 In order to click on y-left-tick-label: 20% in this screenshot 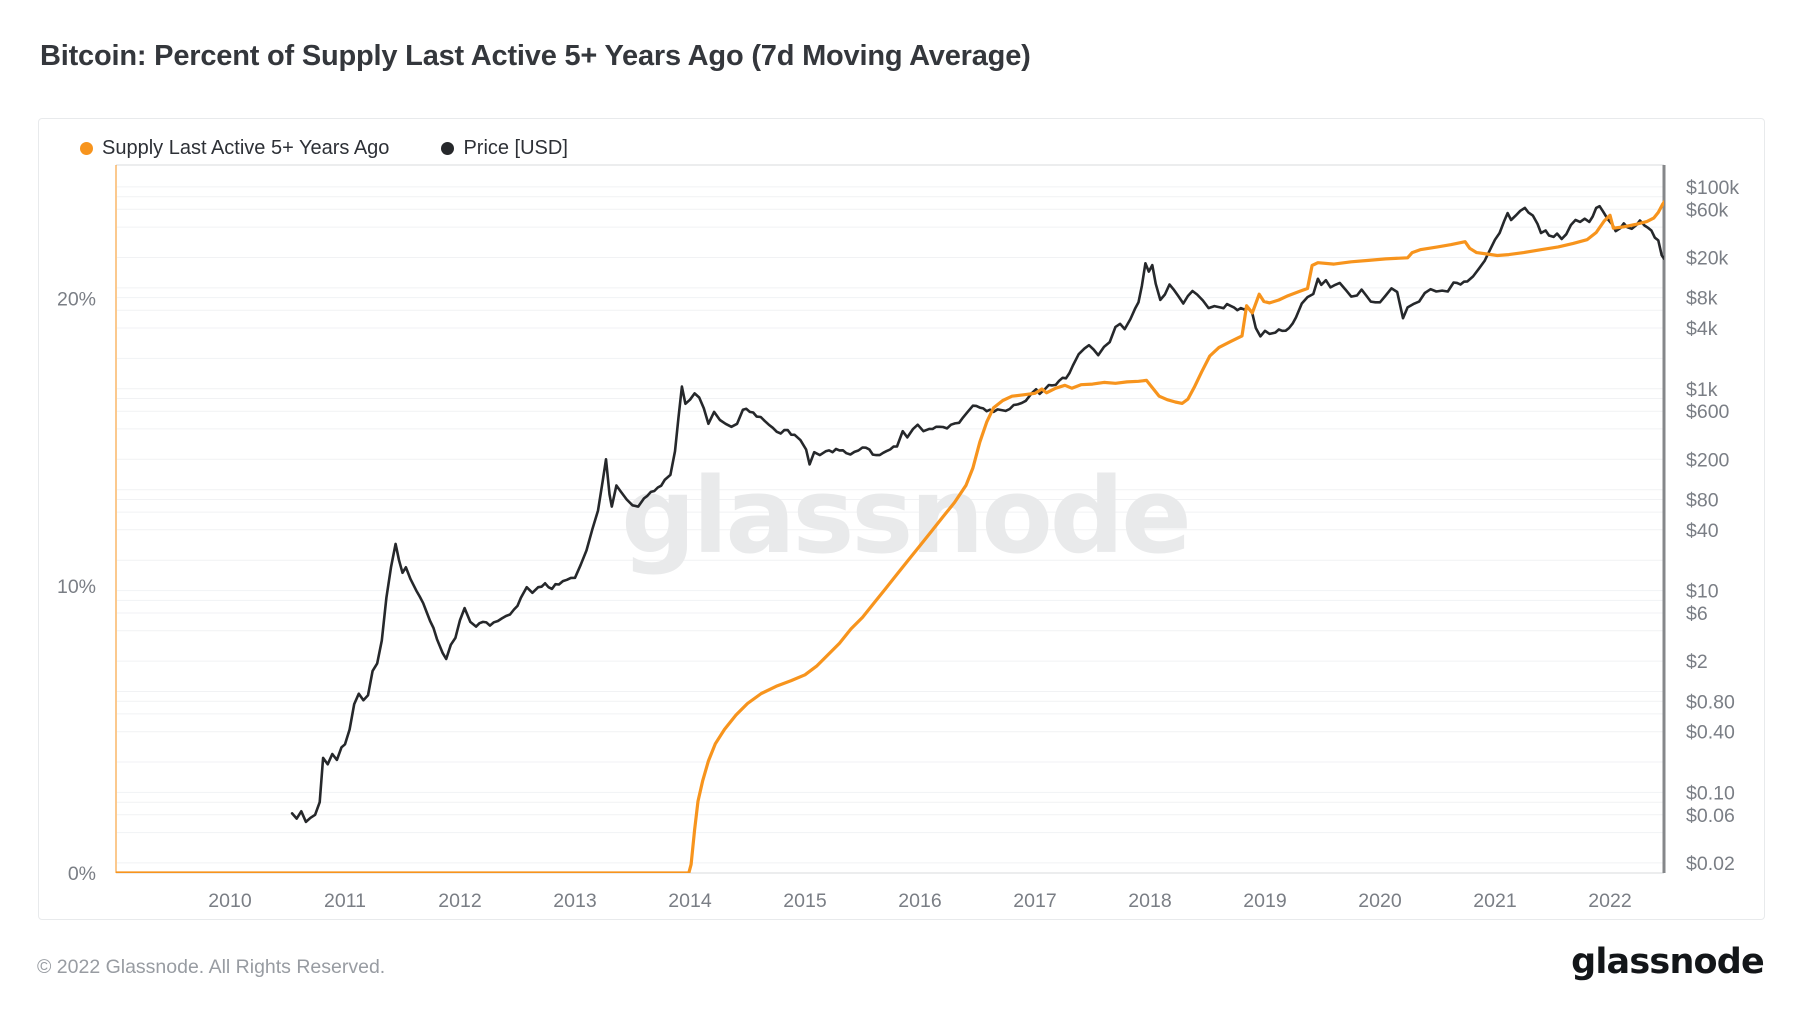, I will do `click(76, 300)`.